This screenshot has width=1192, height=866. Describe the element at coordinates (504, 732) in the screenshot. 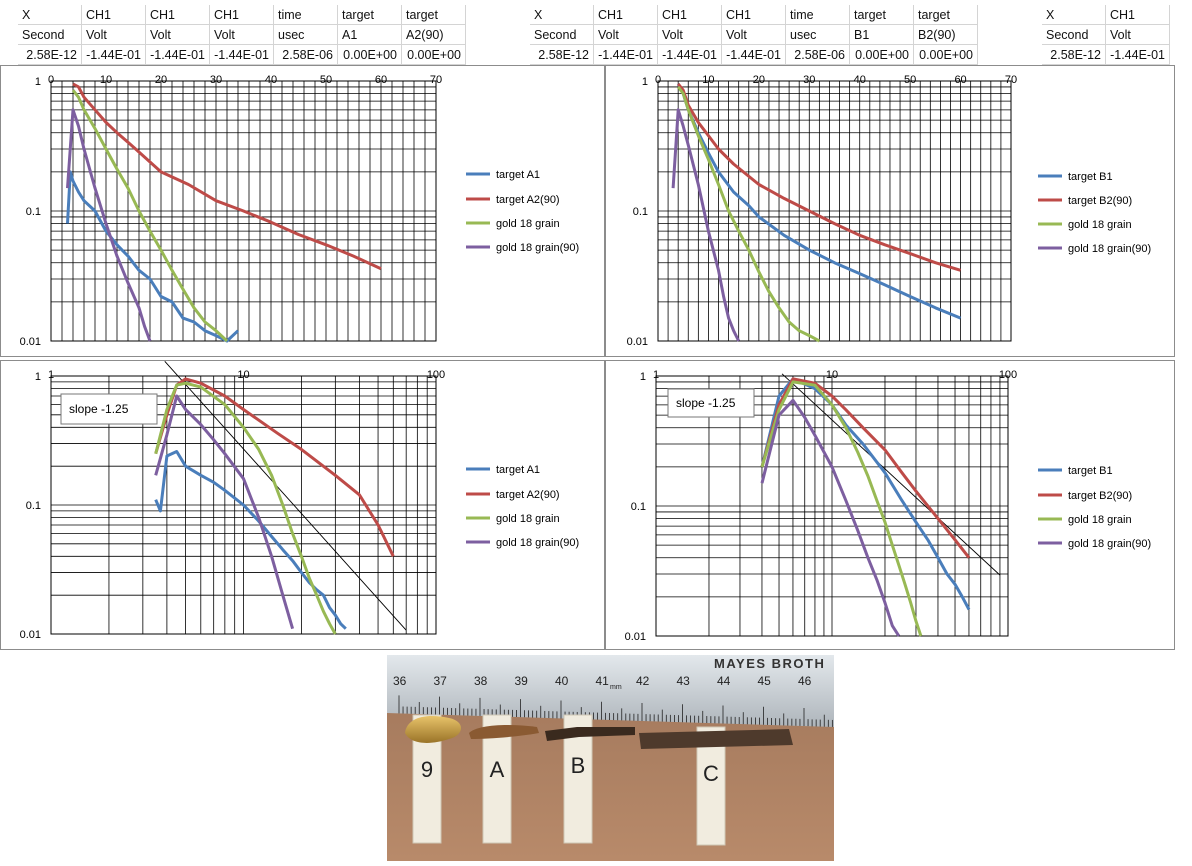

I see `target-a-sample` at that location.